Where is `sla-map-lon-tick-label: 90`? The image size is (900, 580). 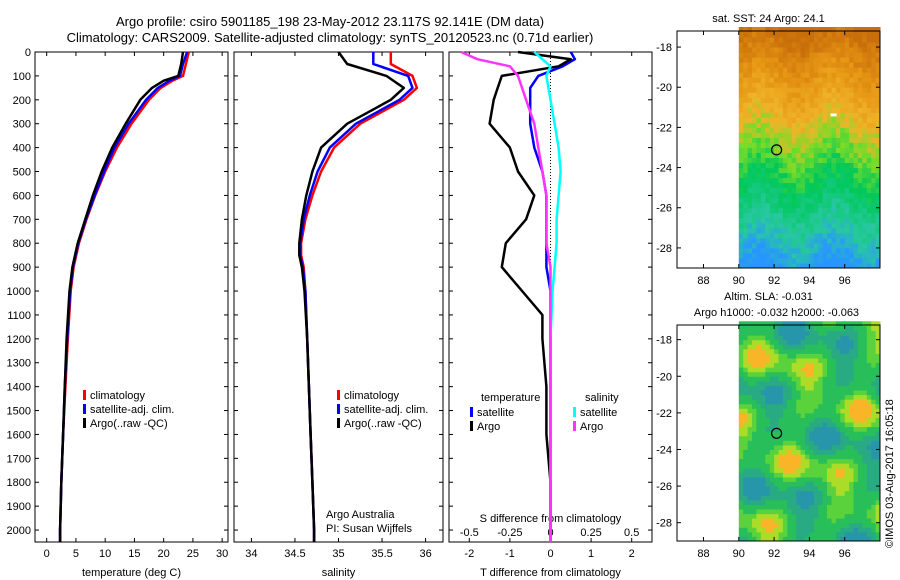 sla-map-lon-tick-label: 90 is located at coordinates (739, 554).